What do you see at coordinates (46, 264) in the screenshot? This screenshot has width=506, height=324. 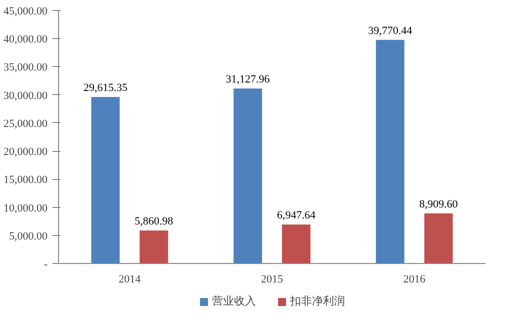 I see `y-tick-label: -` at bounding box center [46, 264].